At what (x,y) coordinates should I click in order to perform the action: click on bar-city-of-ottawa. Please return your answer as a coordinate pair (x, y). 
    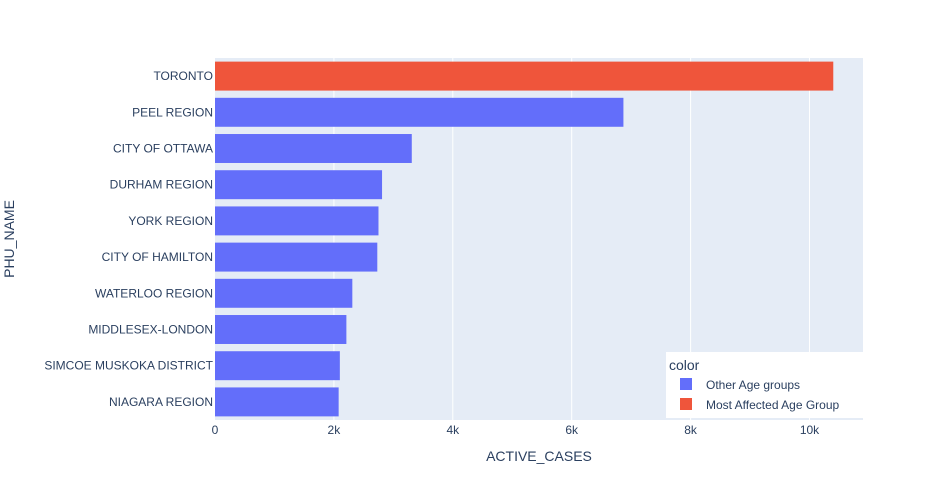
    Looking at the image, I should click on (313, 148).